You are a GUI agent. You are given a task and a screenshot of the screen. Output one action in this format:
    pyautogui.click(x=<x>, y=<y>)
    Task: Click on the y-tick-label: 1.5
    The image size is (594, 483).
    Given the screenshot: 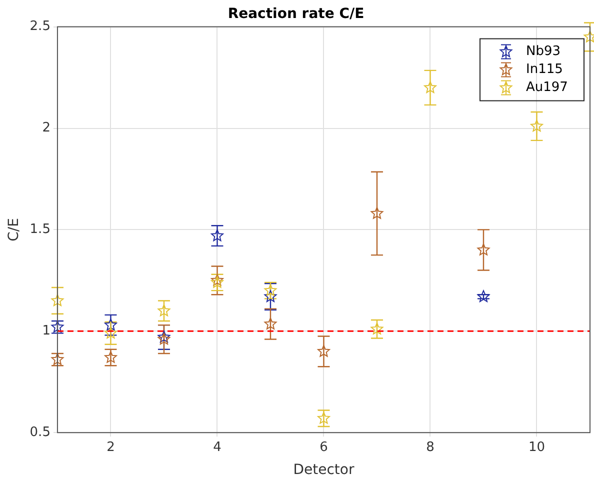 What is the action you would take?
    pyautogui.click(x=40, y=230)
    